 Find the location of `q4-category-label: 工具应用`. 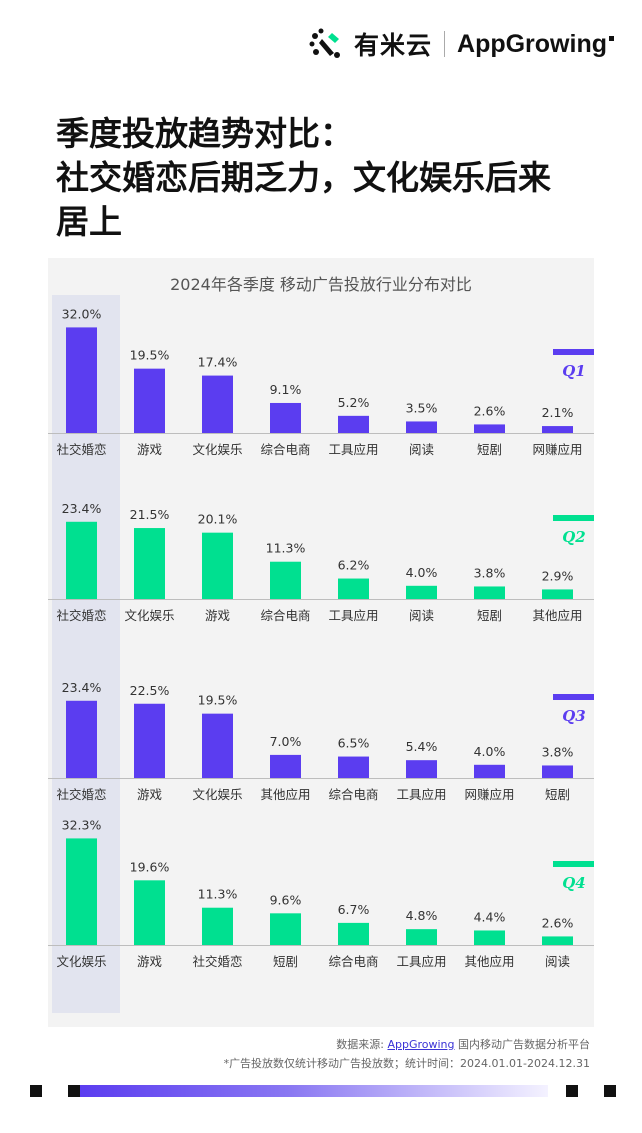

q4-category-label: 工具应用 is located at coordinates (421, 961).